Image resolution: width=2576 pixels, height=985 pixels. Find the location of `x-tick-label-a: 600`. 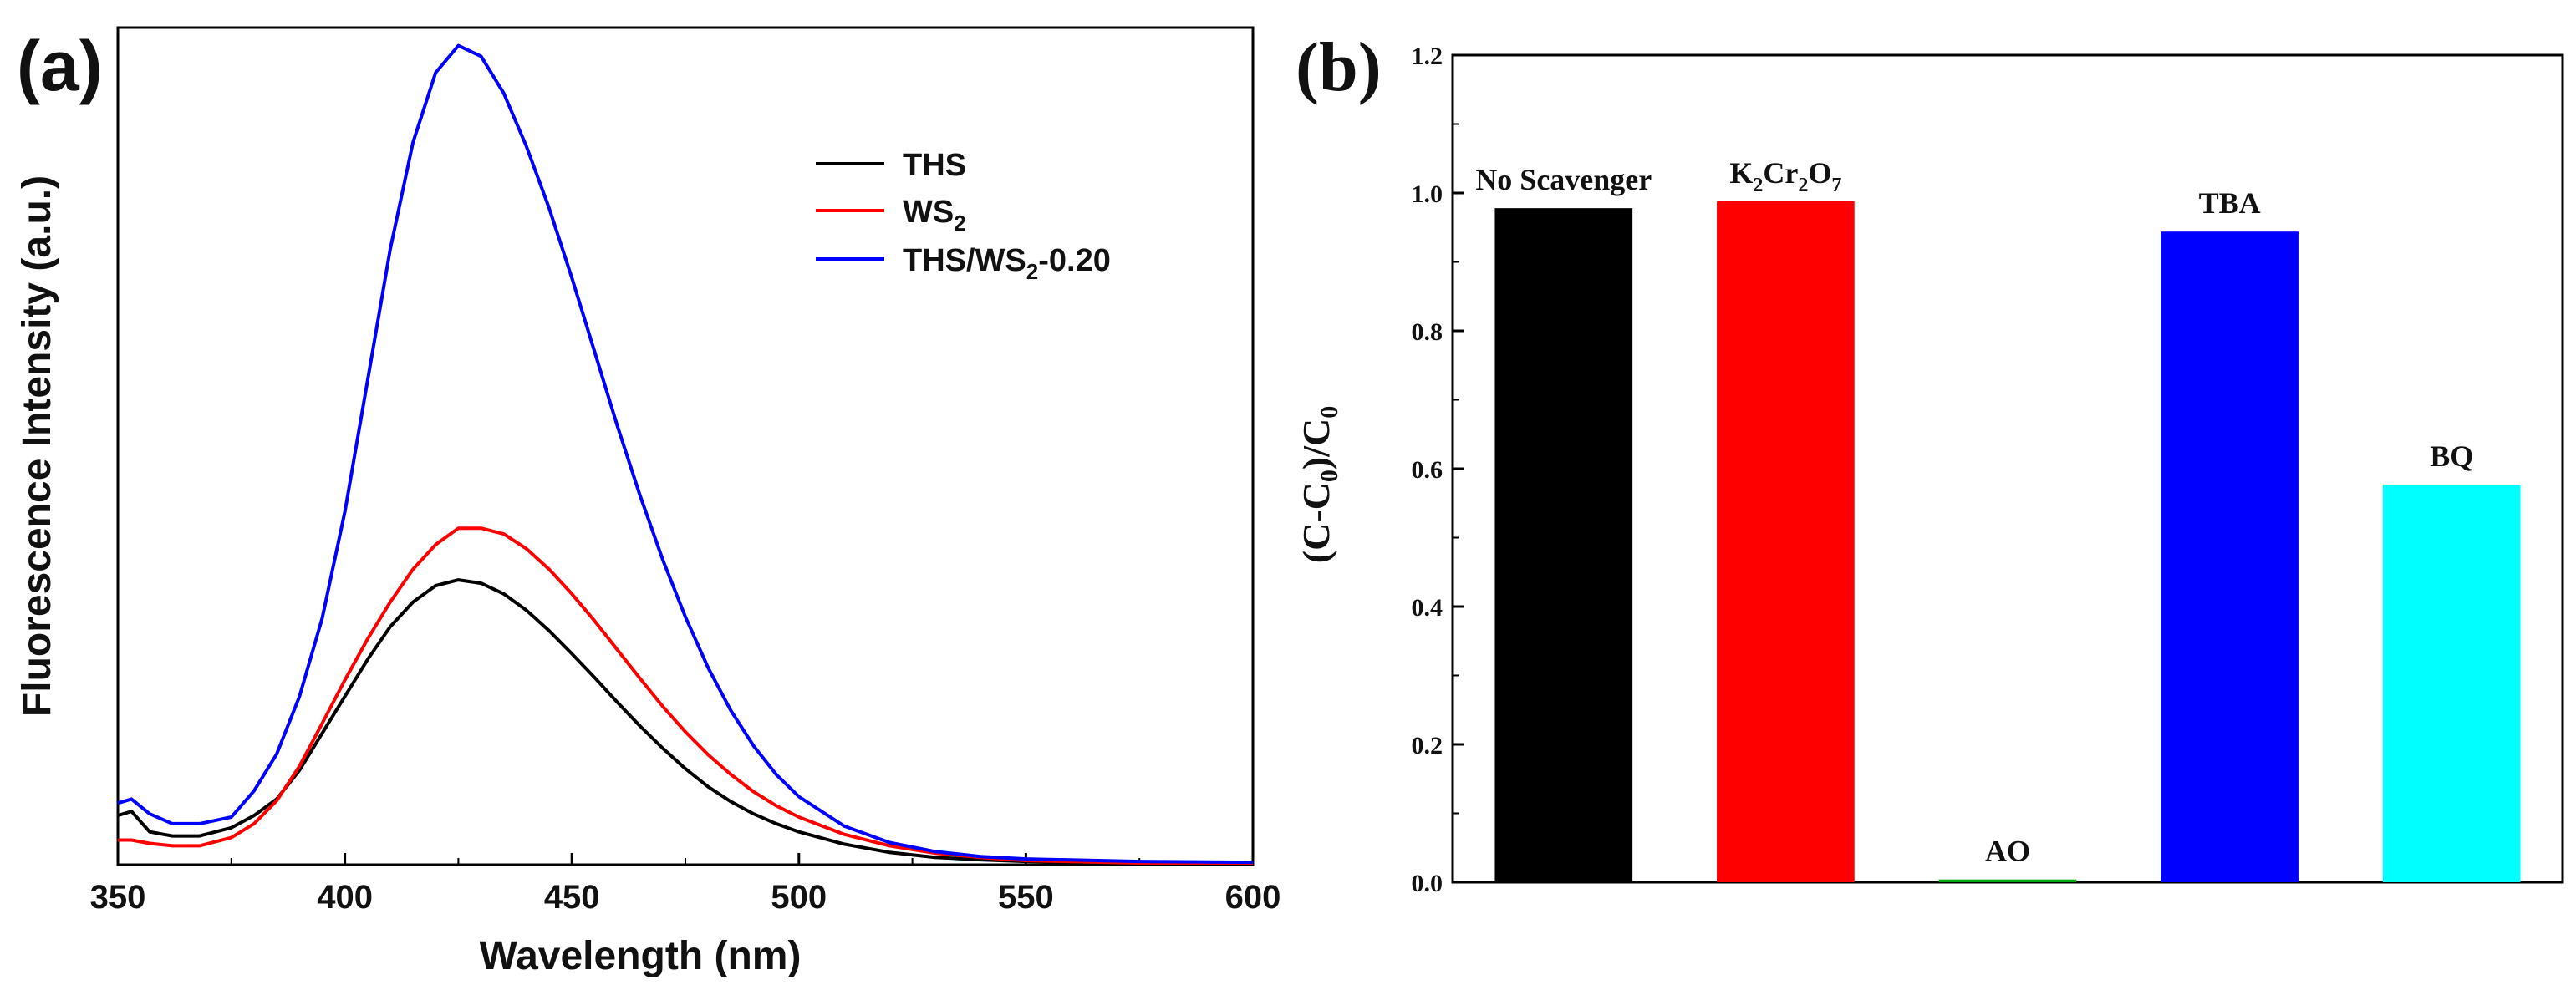

x-tick-label-a: 600 is located at coordinates (1253, 897).